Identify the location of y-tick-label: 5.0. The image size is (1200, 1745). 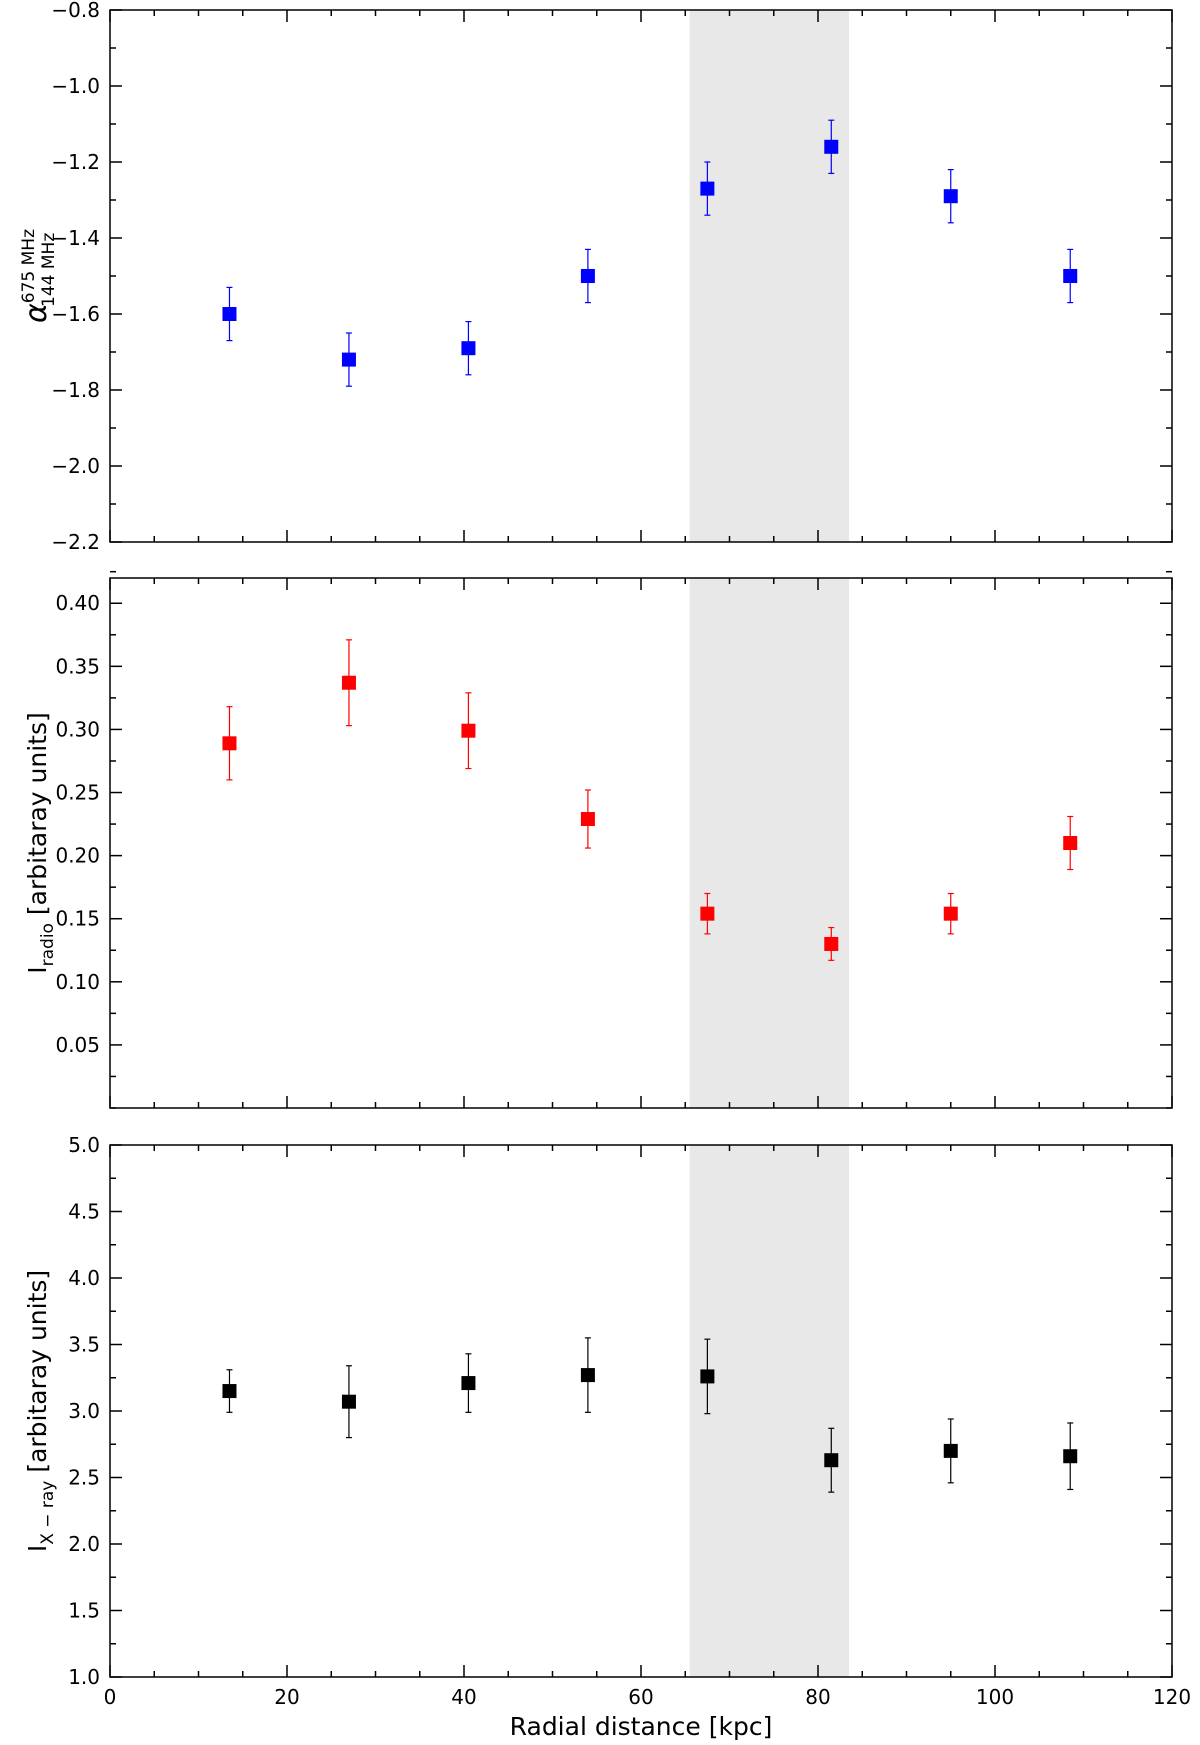
(84, 1145).